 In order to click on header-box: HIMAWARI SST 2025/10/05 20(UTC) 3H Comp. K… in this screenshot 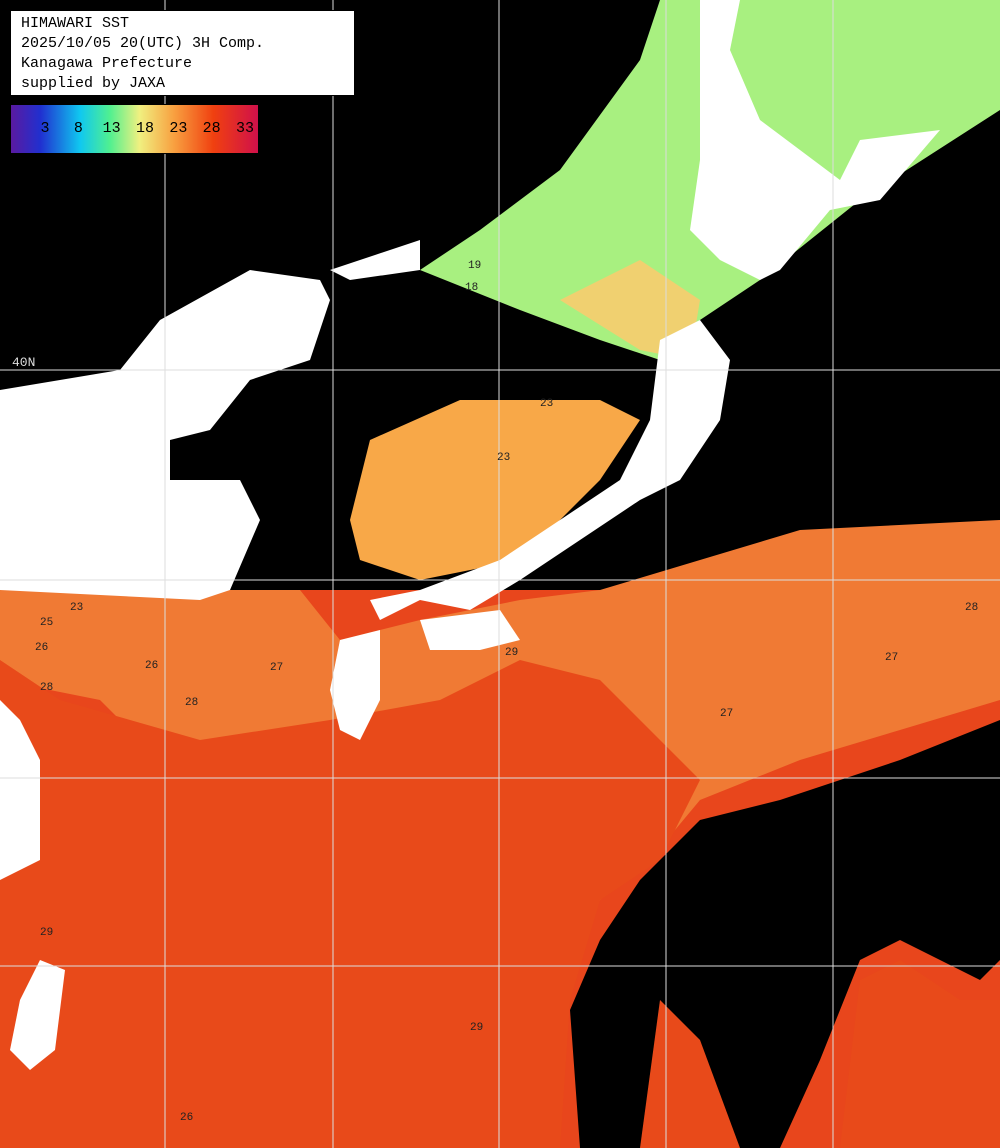, I will do `click(182, 53)`.